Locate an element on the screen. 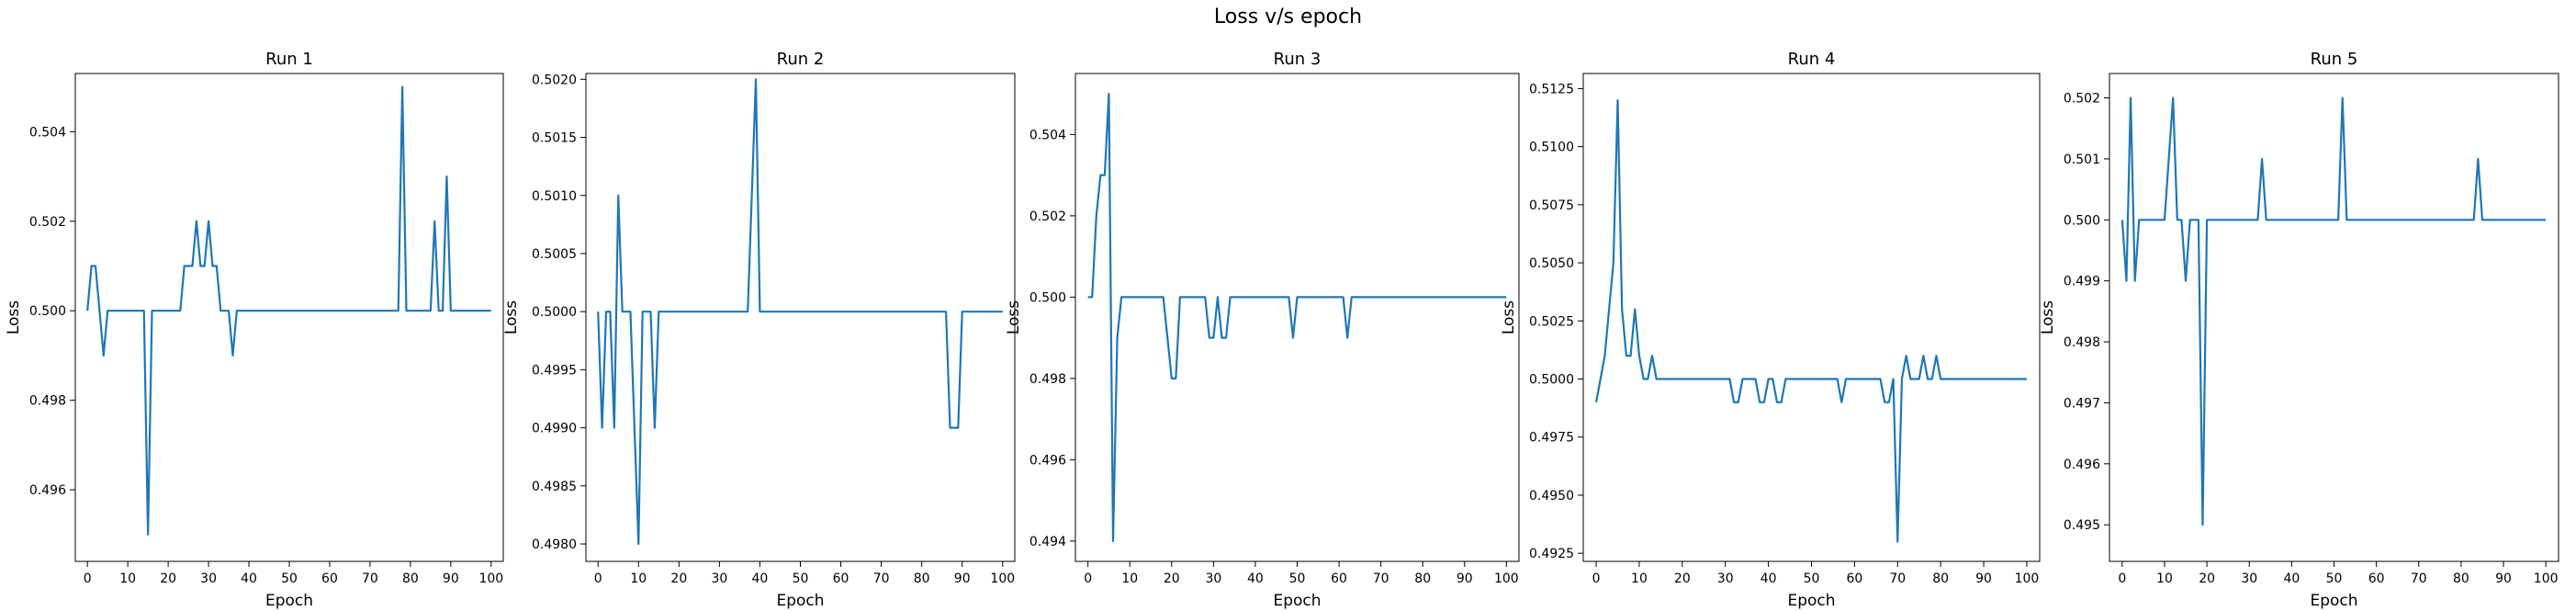 Image resolution: width=2576 pixels, height=611 pixels. y-tick-label: 0.5025 is located at coordinates (1551, 321).